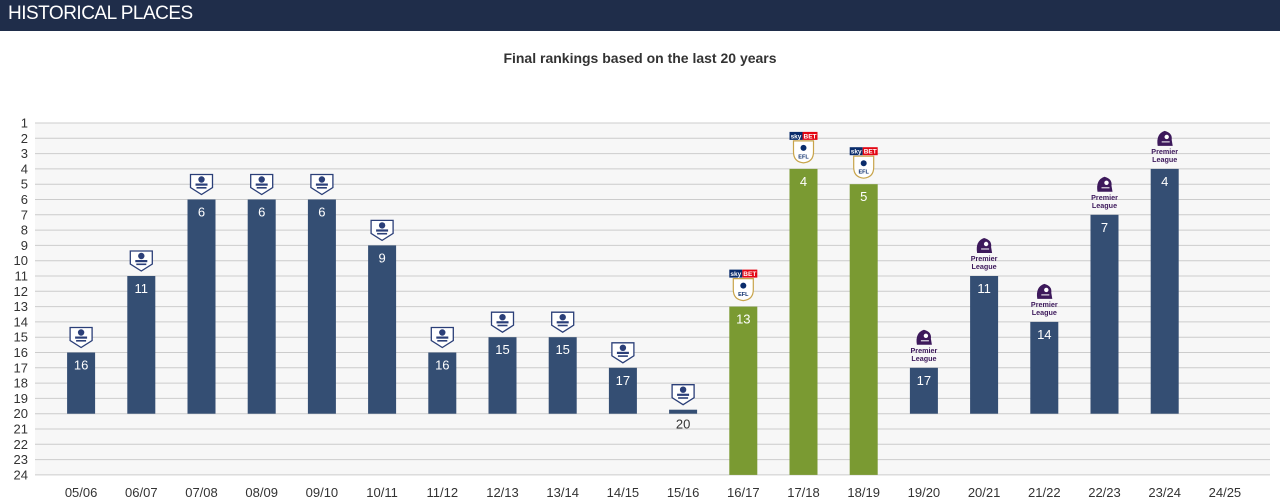  Describe the element at coordinates (21, 429) in the screenshot. I see `y-tick-label: 21` at that location.